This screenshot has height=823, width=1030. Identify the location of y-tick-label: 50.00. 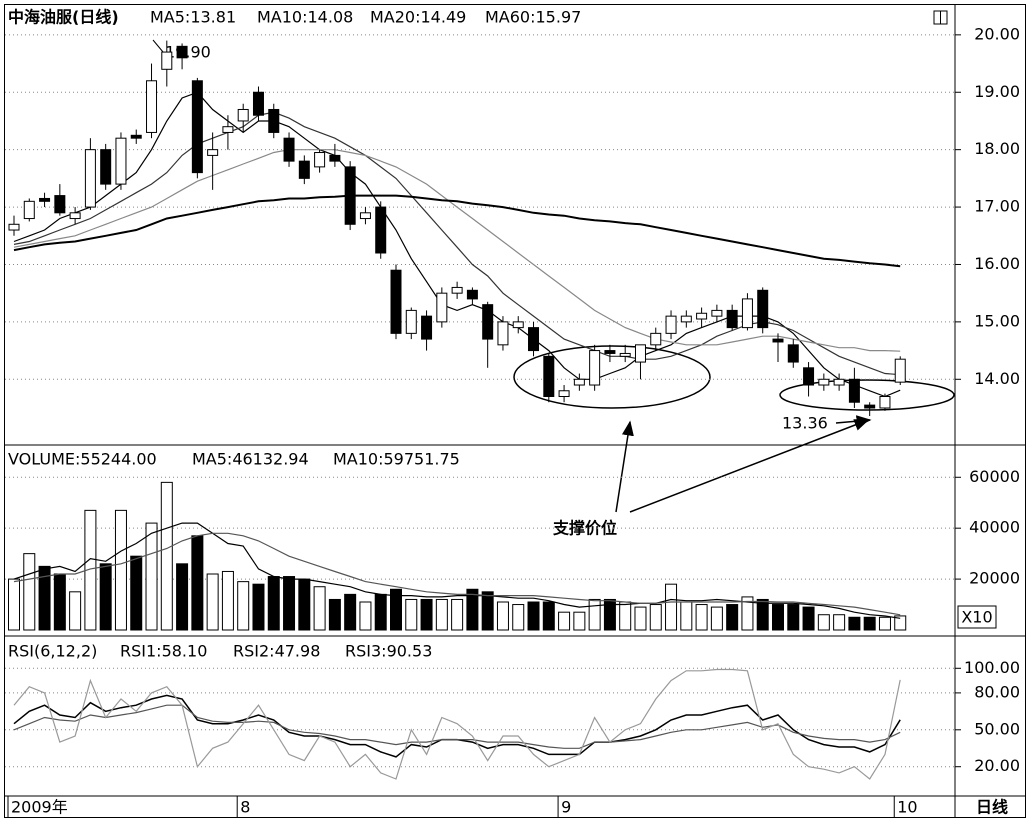
(997, 728).